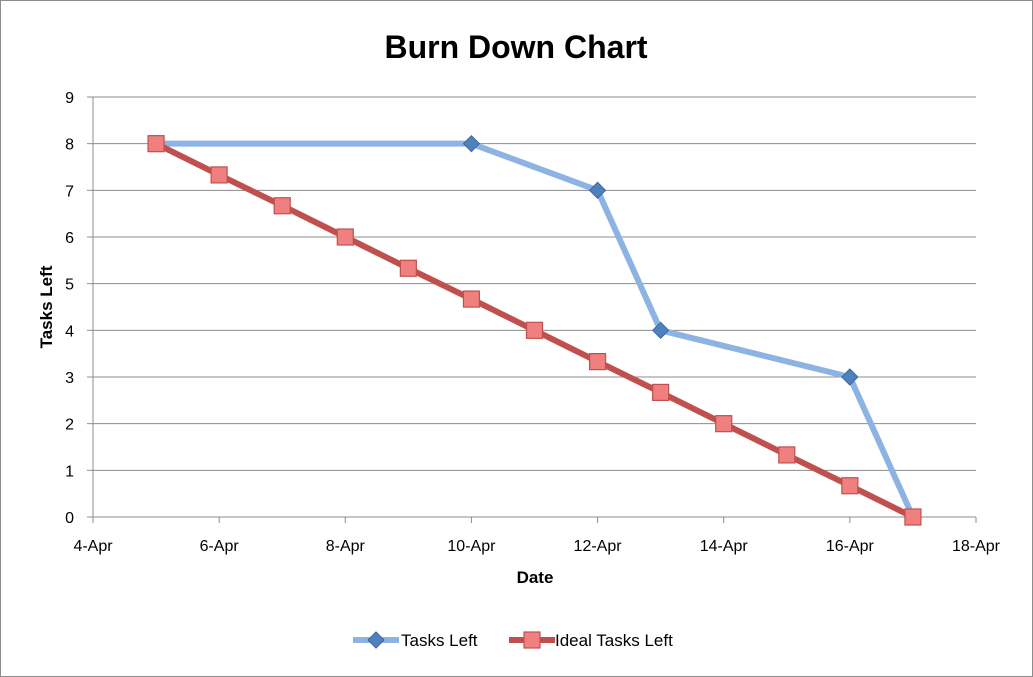  I want to click on y-tick-label: 1, so click(69, 471).